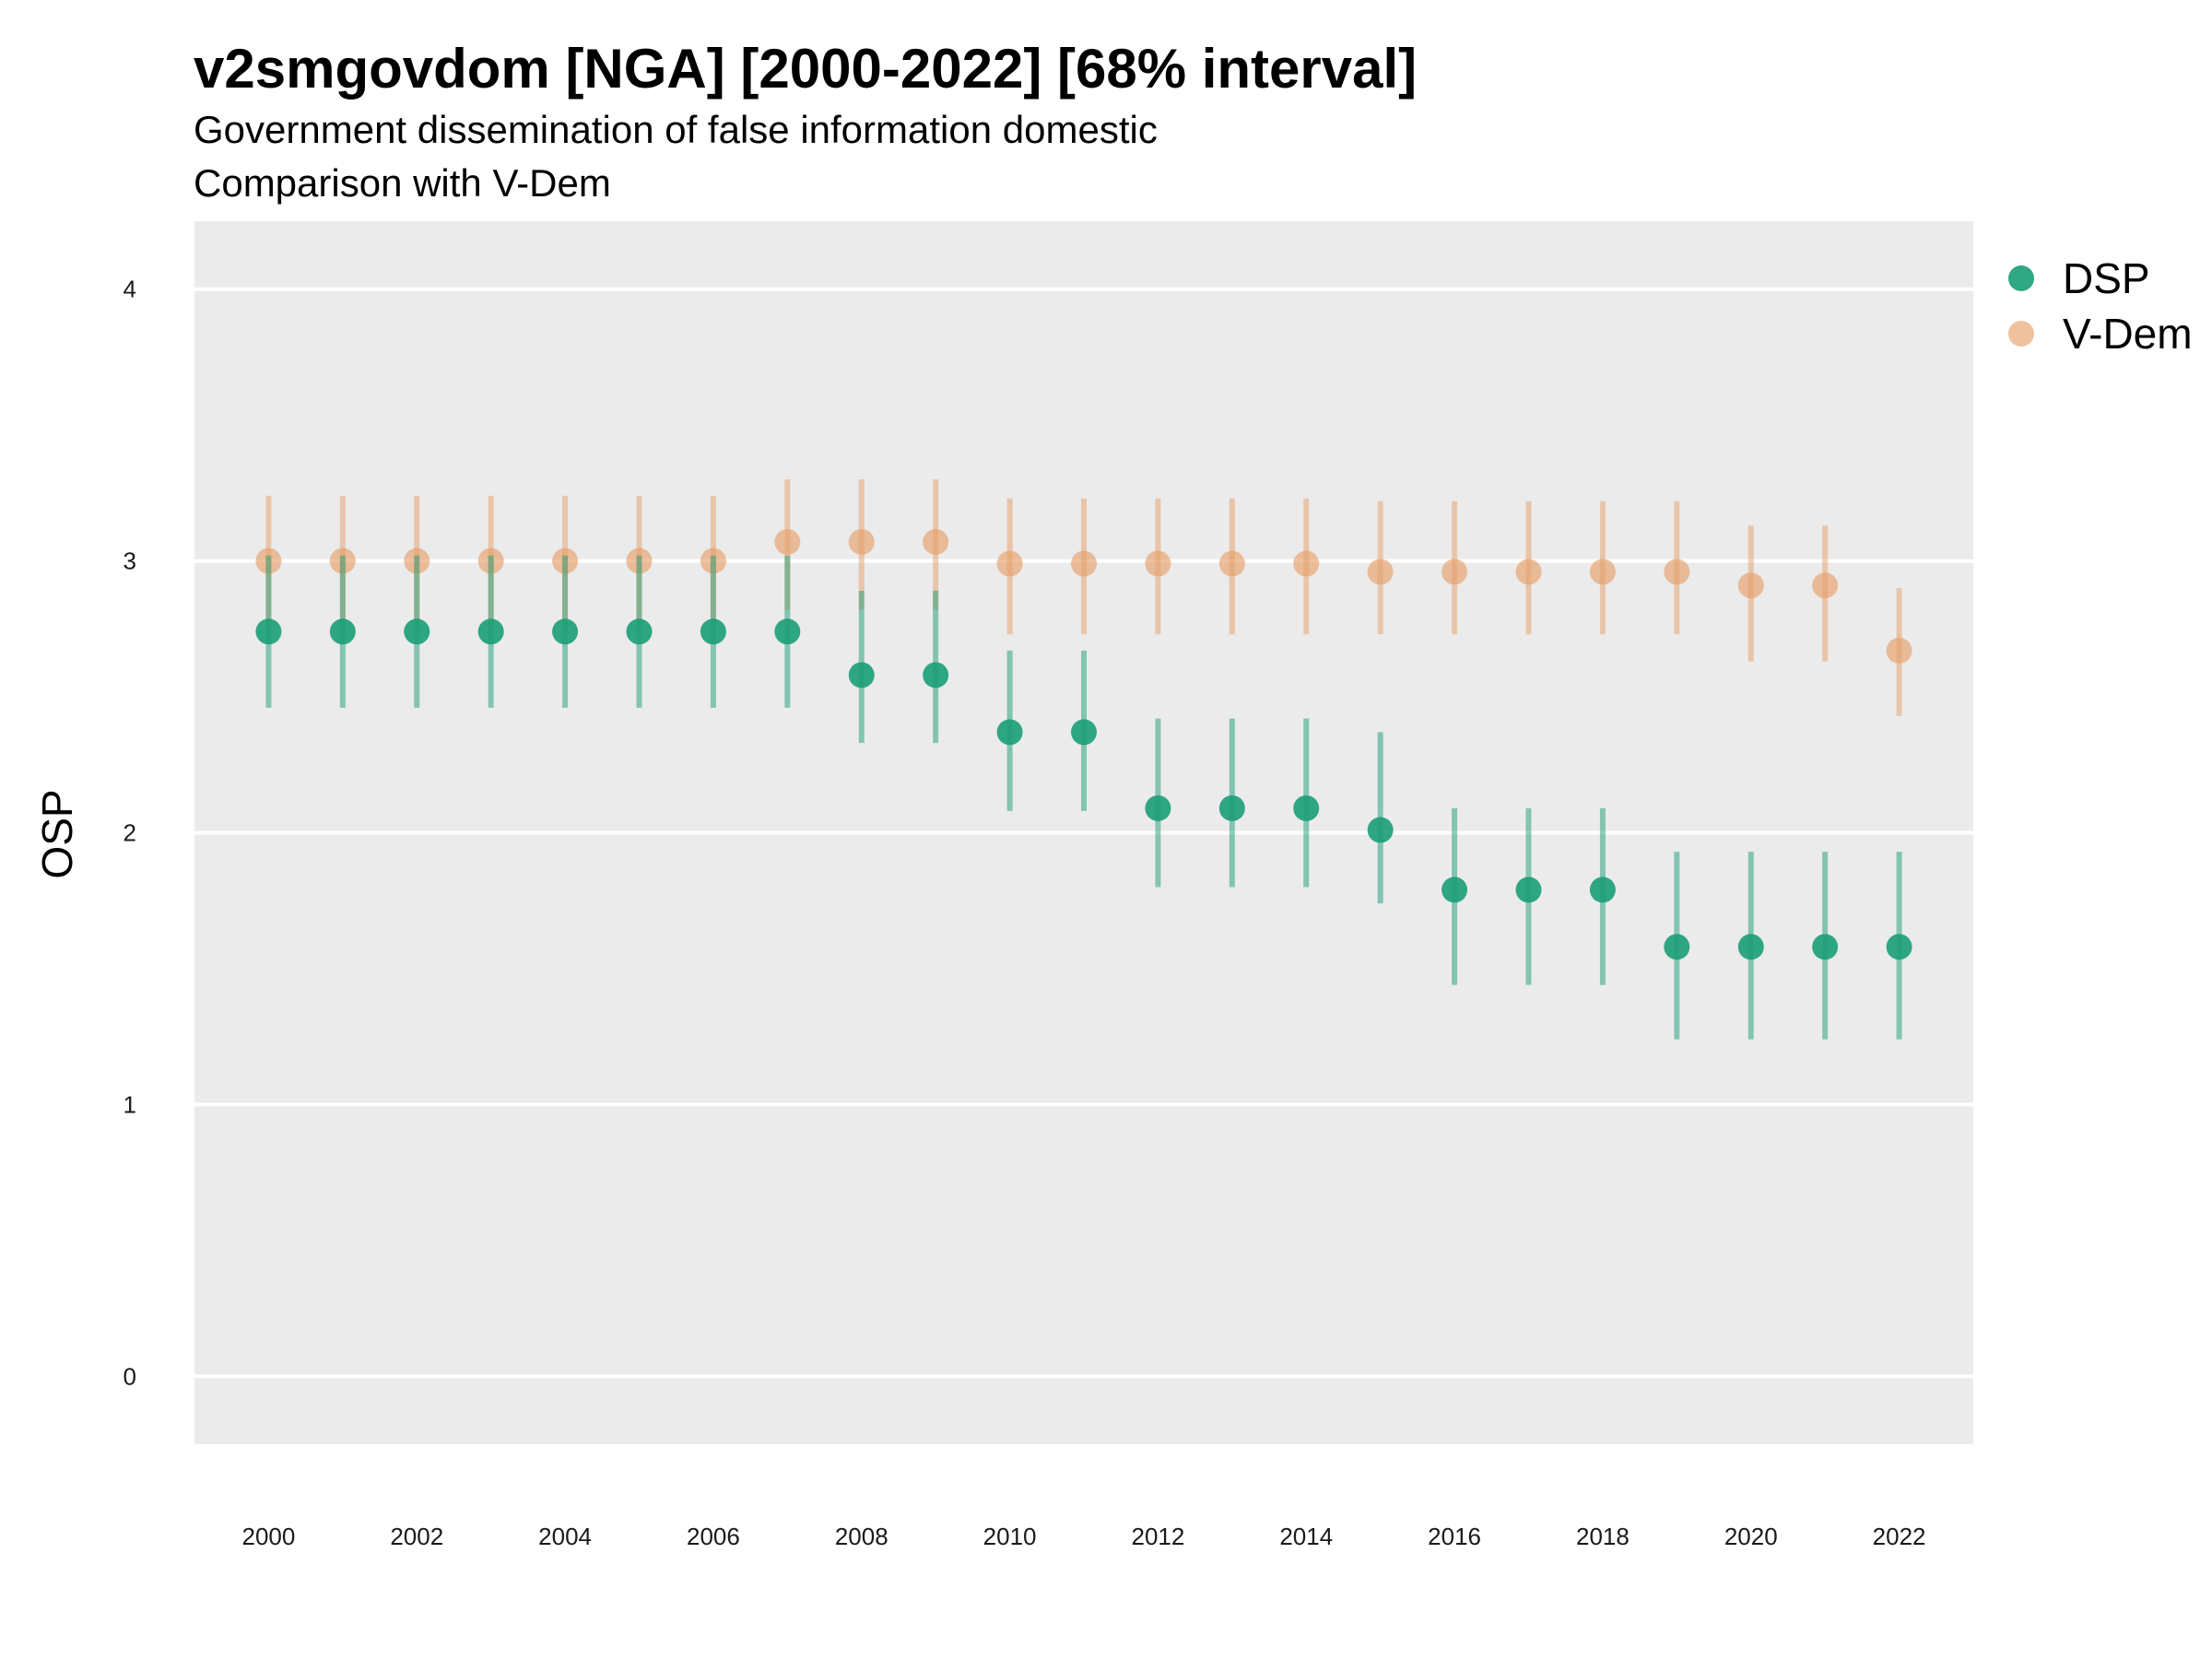 The image size is (2212, 1659). I want to click on vdem-point-2019, so click(1677, 572).